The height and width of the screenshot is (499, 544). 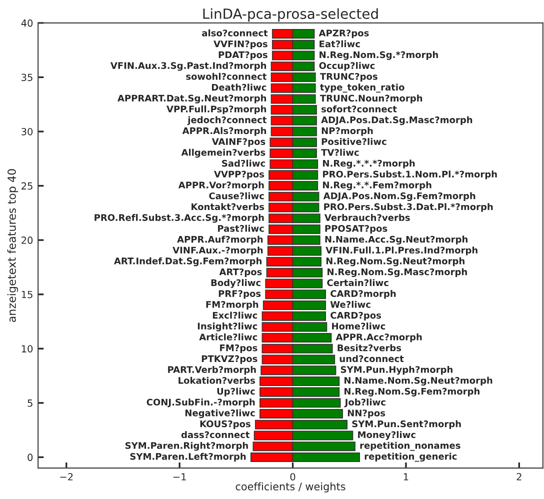 What do you see at coordinates (223, 153) in the screenshot?
I see `data-label: Allgemein?verbs` at bounding box center [223, 153].